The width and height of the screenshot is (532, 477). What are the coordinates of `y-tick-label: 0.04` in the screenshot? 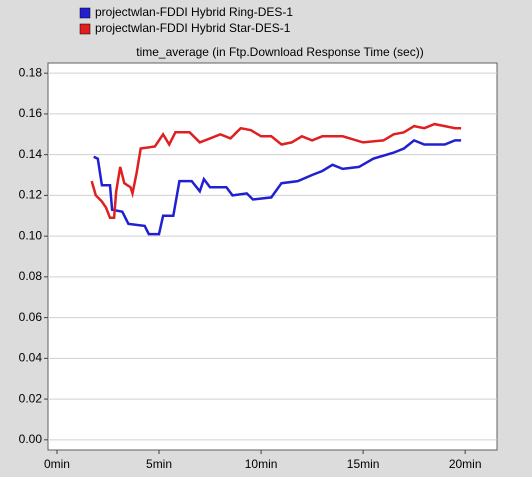 It's located at (31, 358).